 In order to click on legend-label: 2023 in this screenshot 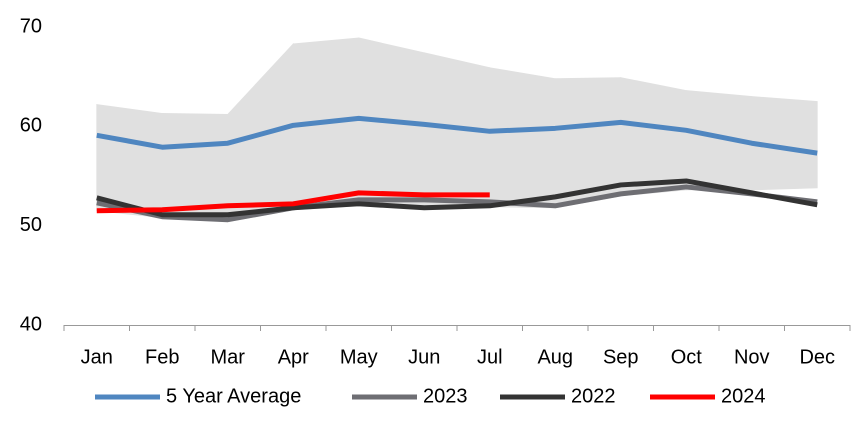, I will do `click(445, 396)`.